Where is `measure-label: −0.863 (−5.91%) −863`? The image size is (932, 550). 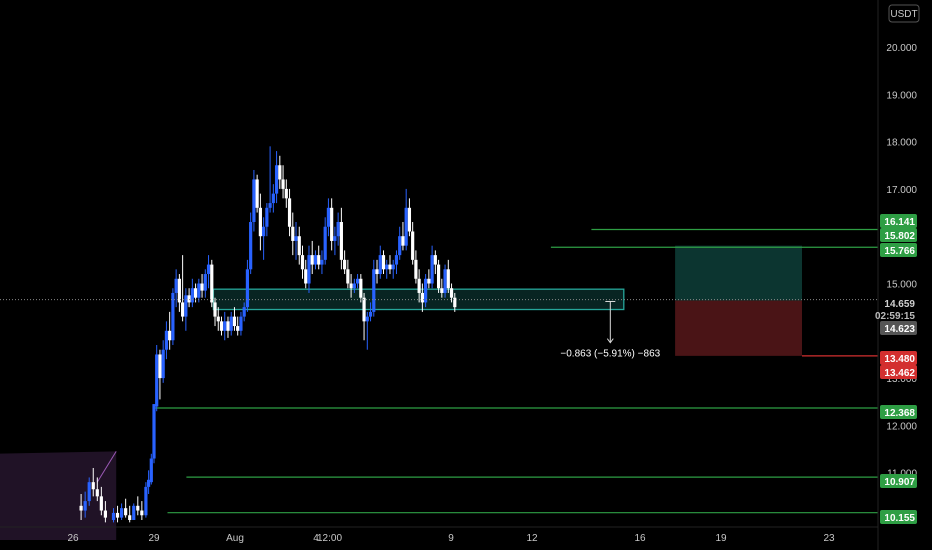
measure-label: −0.863 (−5.91%) −863 is located at coordinates (610, 354).